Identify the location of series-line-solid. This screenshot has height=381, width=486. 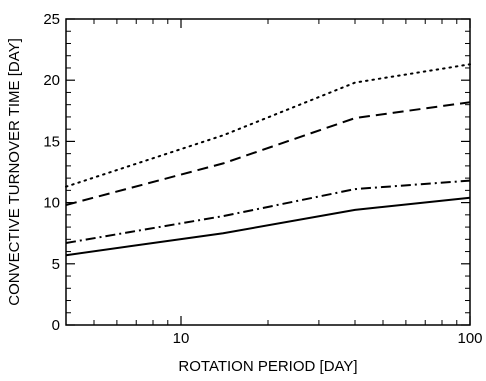
(268, 226).